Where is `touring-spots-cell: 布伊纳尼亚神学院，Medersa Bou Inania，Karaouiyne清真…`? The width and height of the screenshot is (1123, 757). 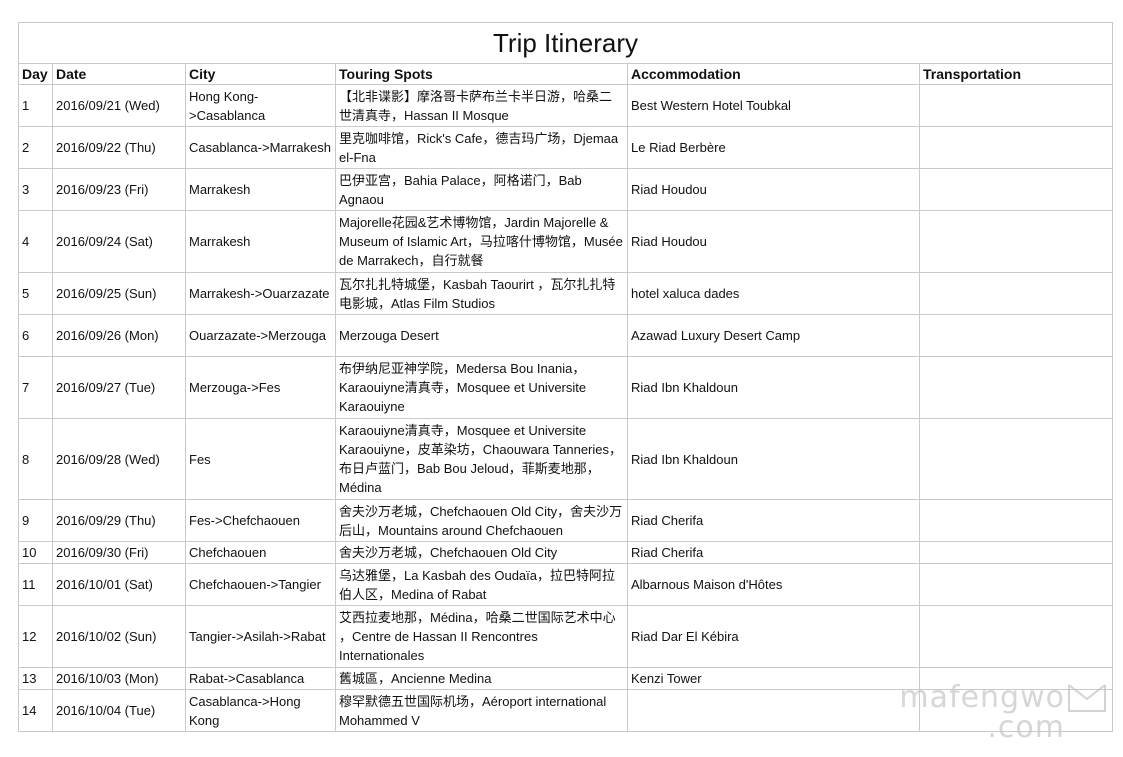
touring-spots-cell: 布伊纳尼亚神学院，Medersa Bou Inania，Karaouiyne清真… is located at coordinates (481, 387).